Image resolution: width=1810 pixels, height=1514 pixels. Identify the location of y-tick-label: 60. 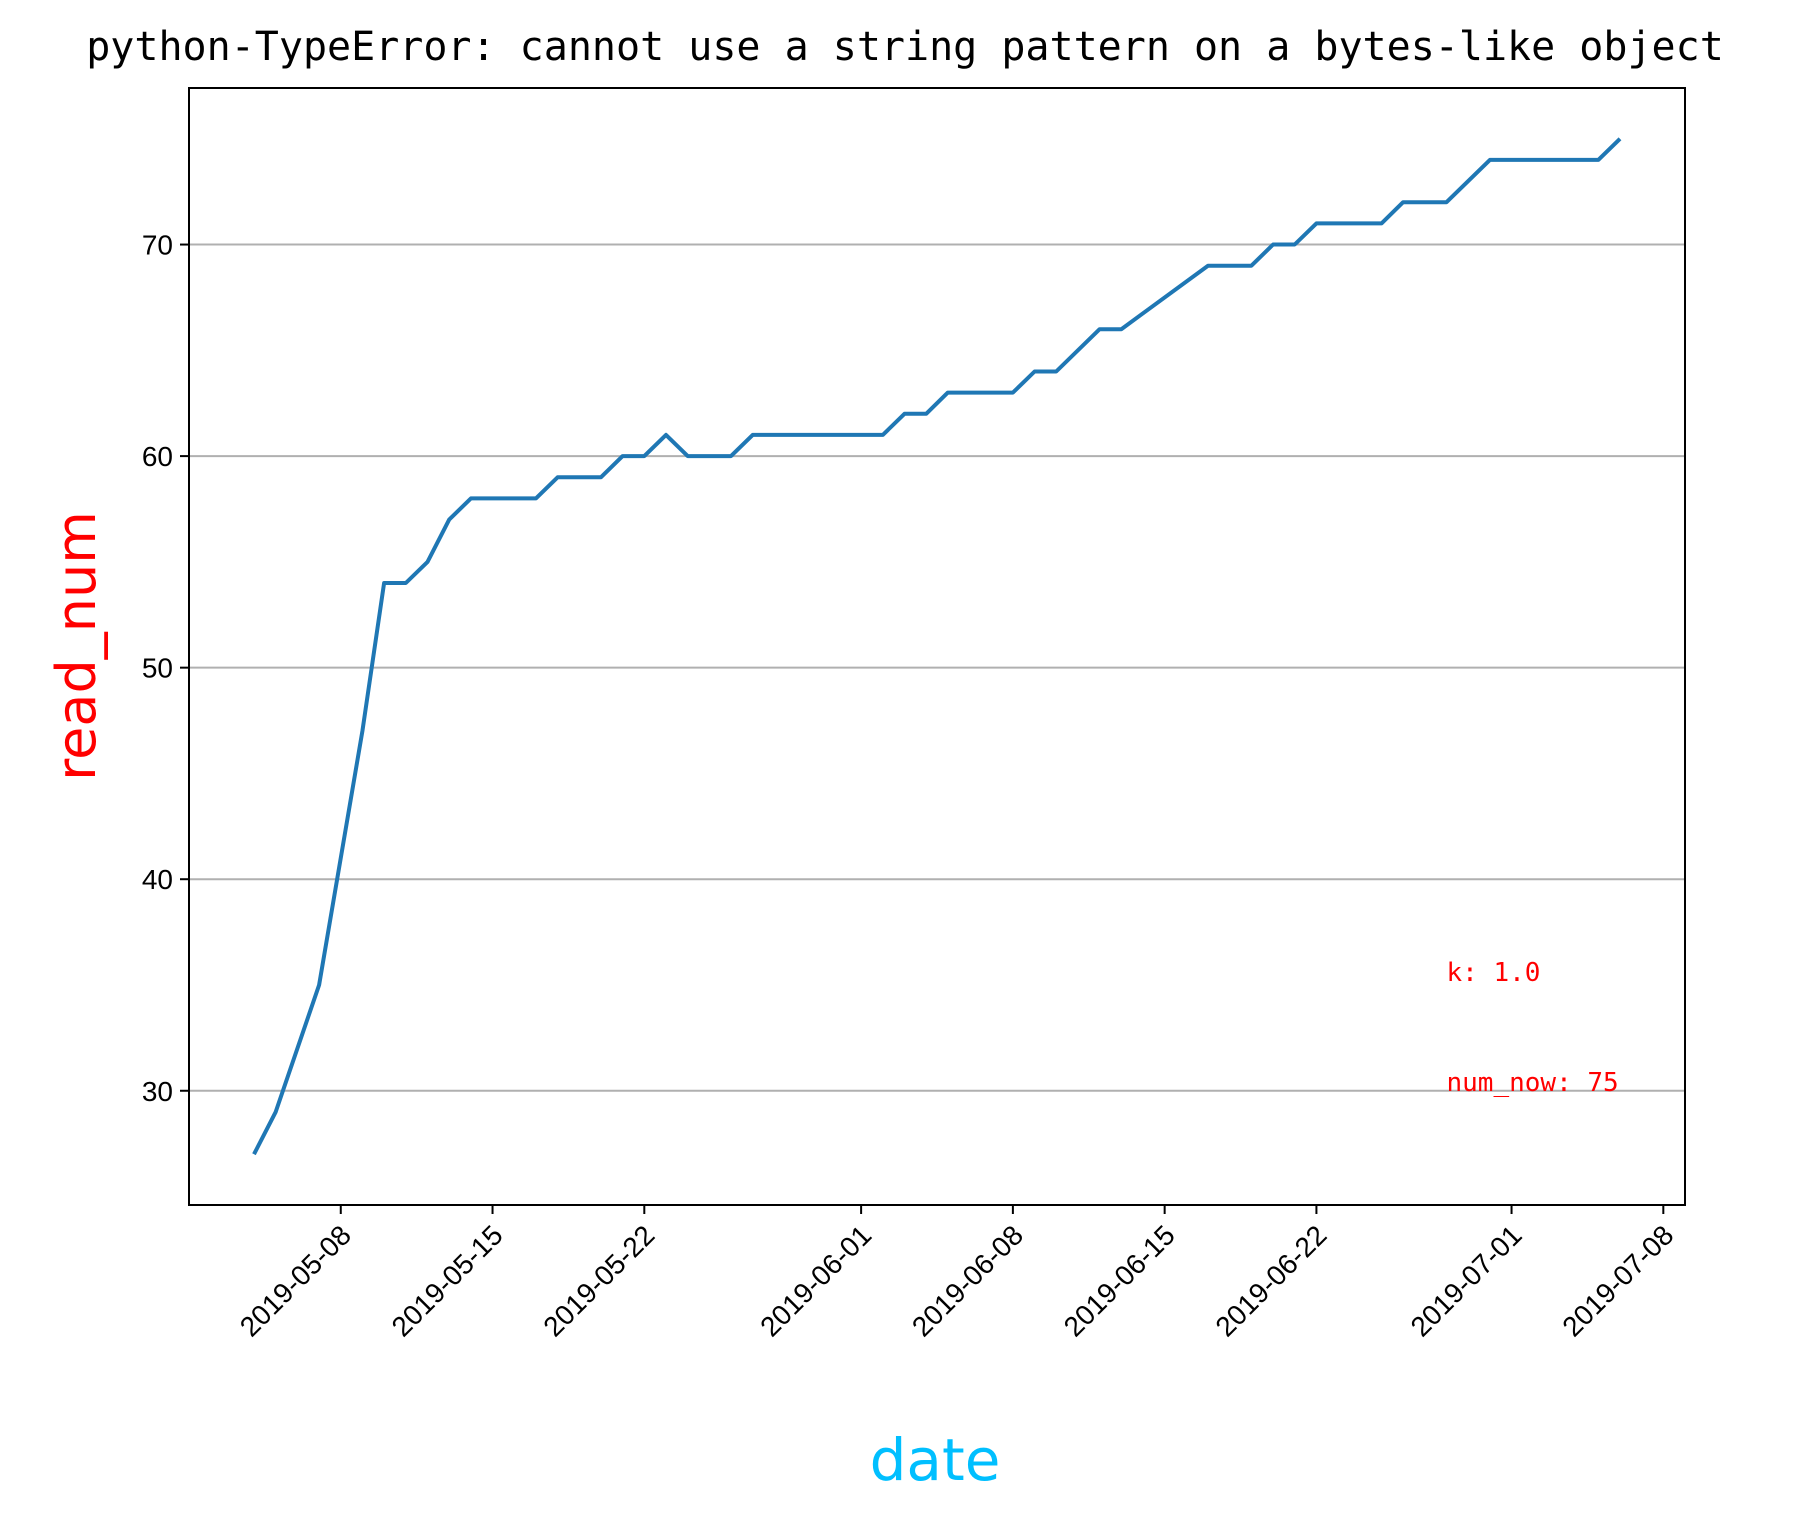
(157, 456).